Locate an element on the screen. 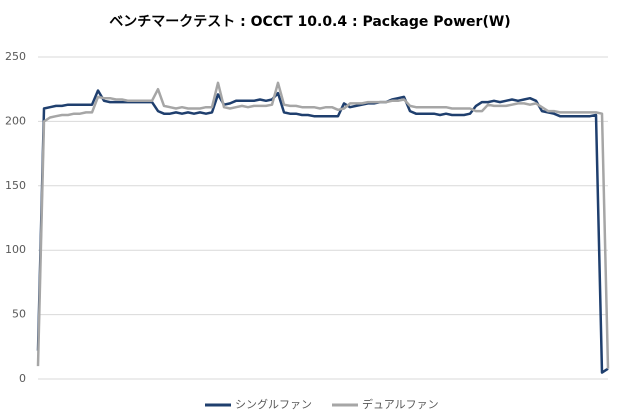 Image resolution: width=620 pixels, height=420 pixels. y-tick-label: 250 is located at coordinates (15, 56).